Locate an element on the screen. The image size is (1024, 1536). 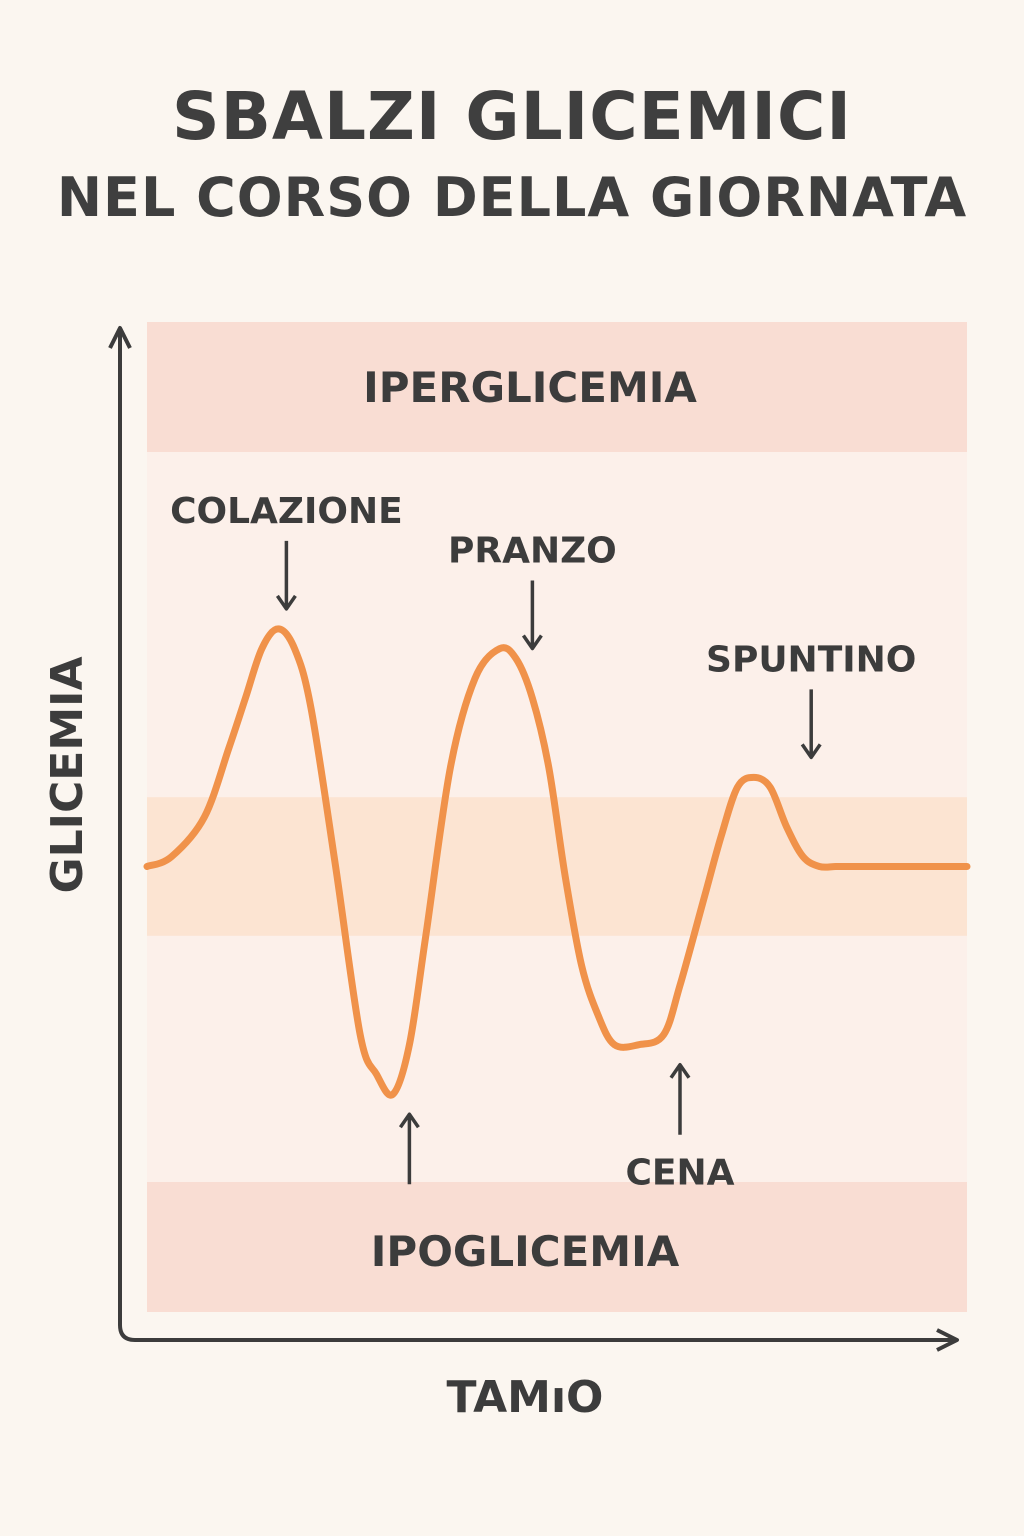
chart-subtitle: NEL CORSO DELLA GIORNATA is located at coordinates (512, 197).